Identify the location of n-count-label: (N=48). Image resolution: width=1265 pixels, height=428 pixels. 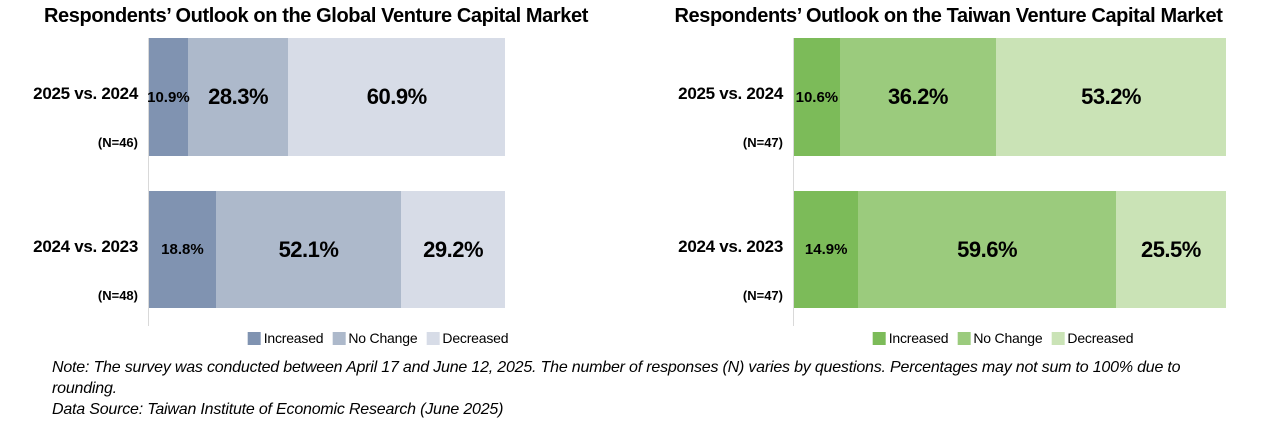
(117, 295).